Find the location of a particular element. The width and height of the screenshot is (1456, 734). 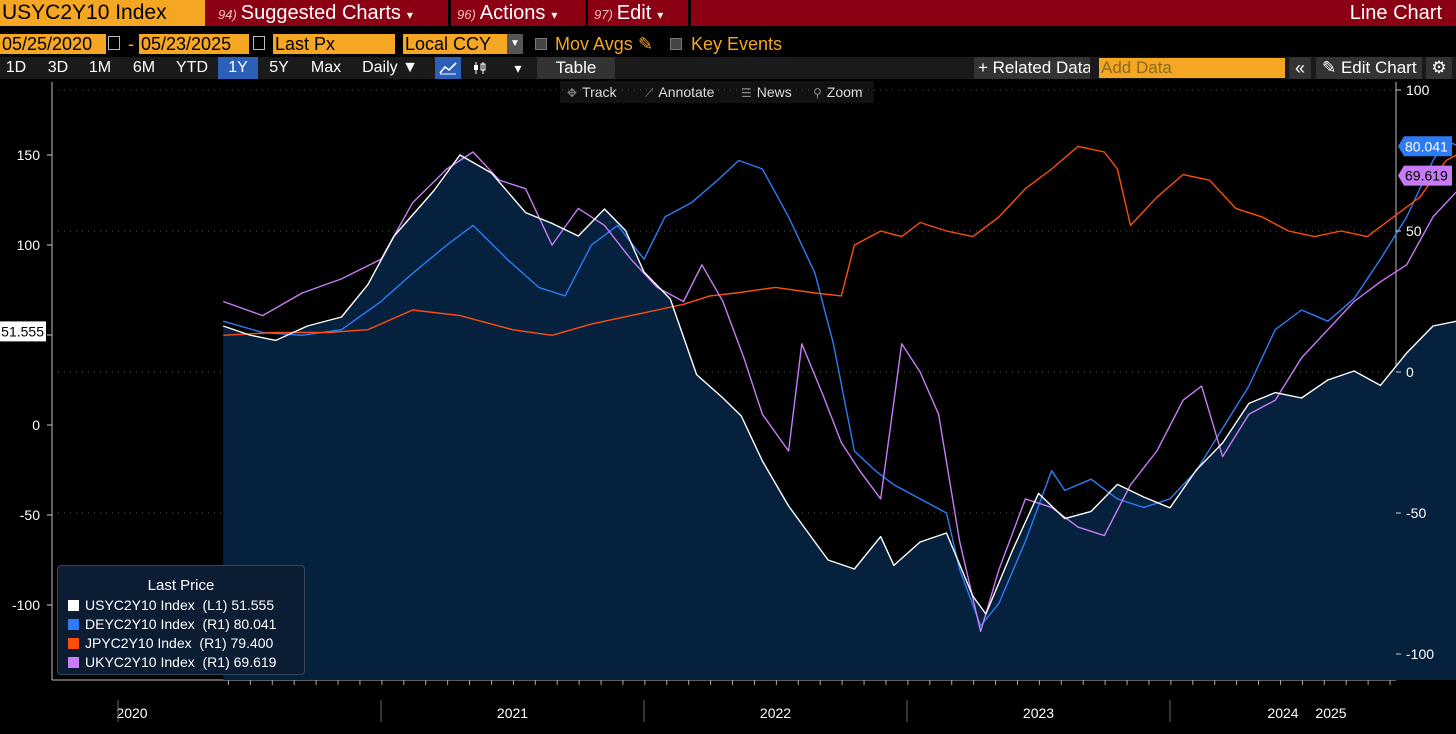

menu-label: Actions is located at coordinates (512, 13).